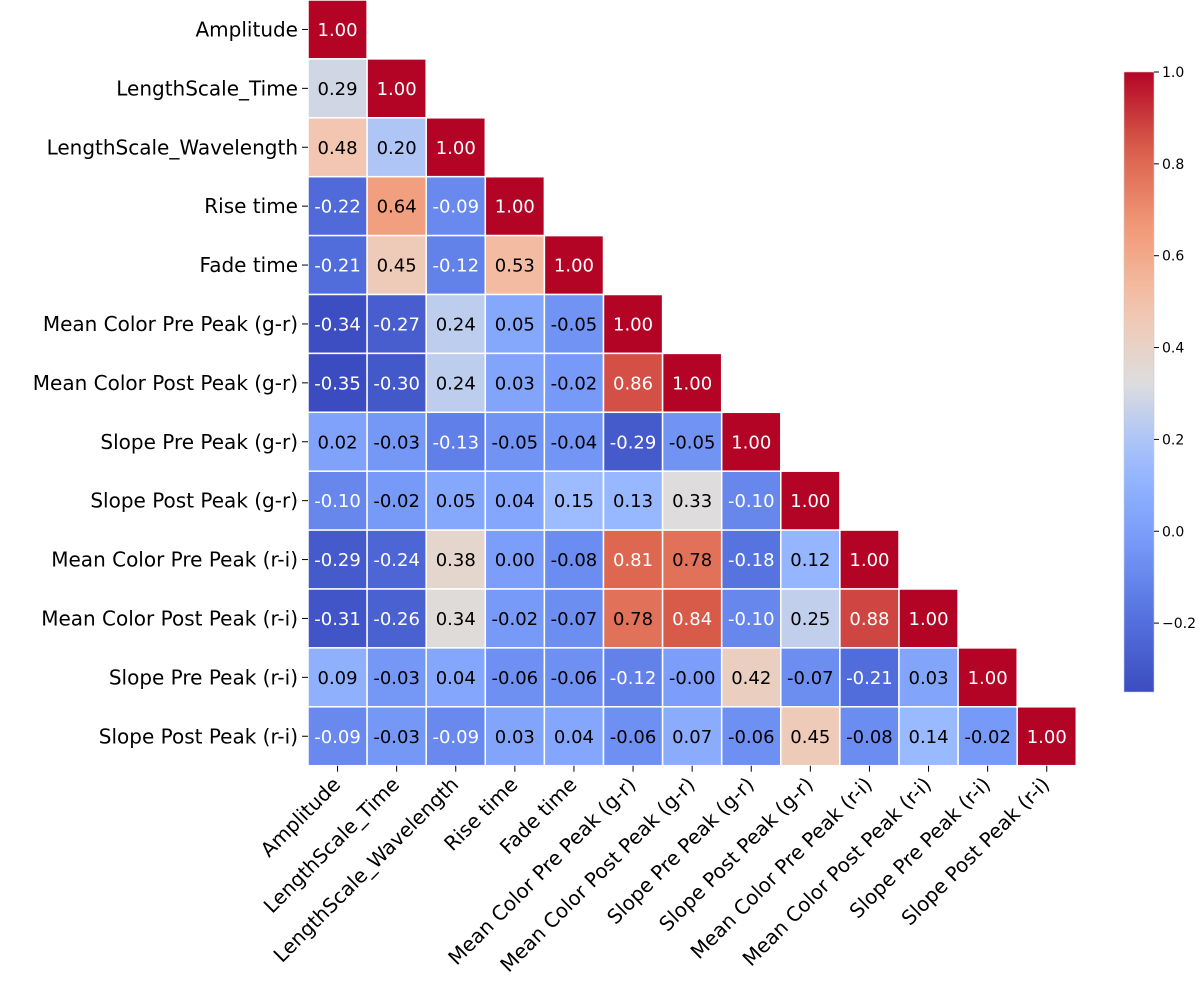 This screenshot has width=1200, height=999. I want to click on cell-value: 0.53, so click(515, 266).